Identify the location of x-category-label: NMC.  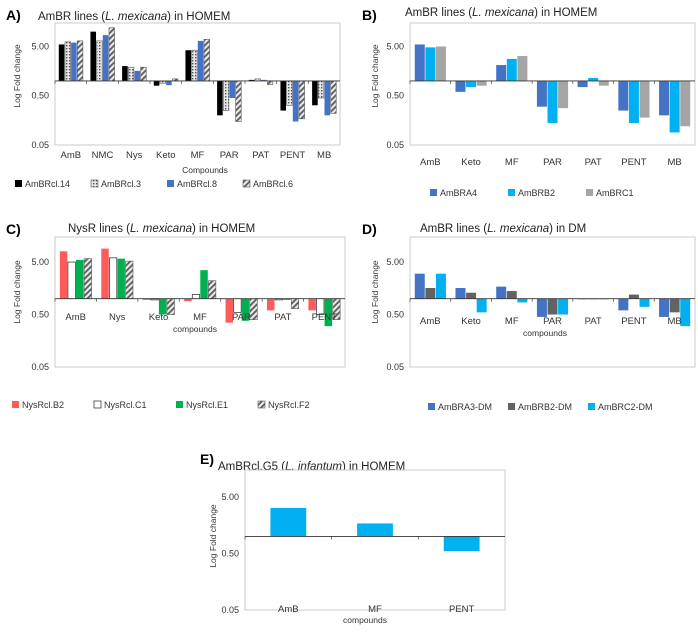
(103, 155).